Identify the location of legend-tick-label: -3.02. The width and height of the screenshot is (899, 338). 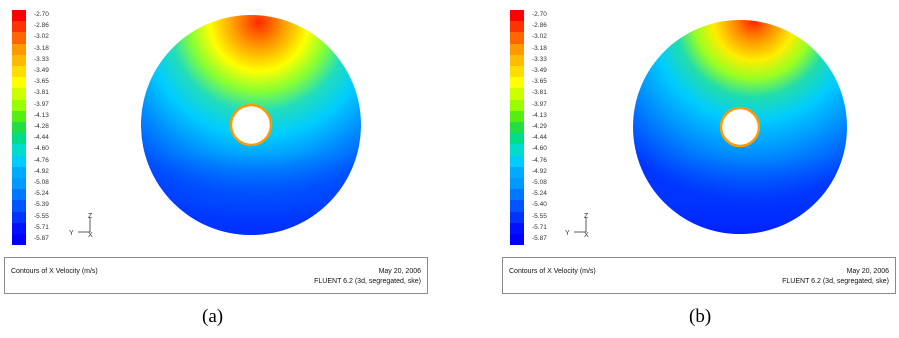
(539, 37).